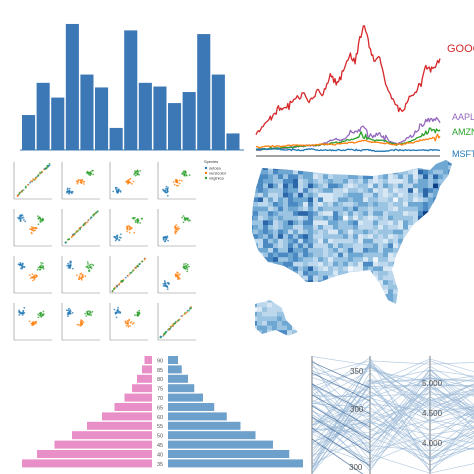  Describe the element at coordinates (160, 418) in the screenshot. I see `pyramid-age-label: 60` at that location.